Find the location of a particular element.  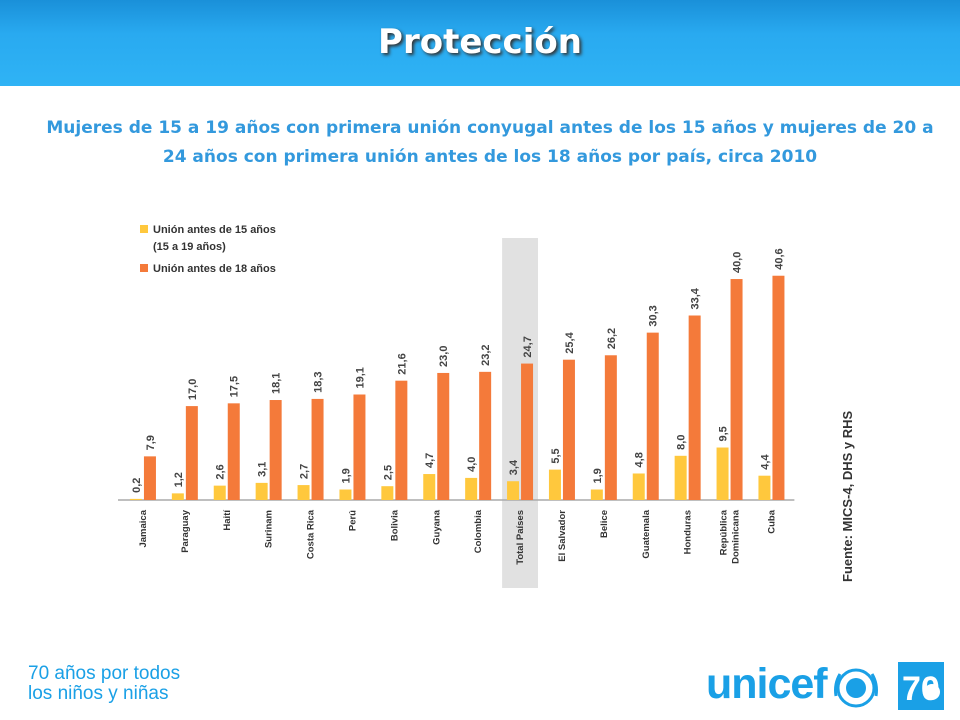

value-label-18-republica-dominicana: 40,0 is located at coordinates (738, 262).